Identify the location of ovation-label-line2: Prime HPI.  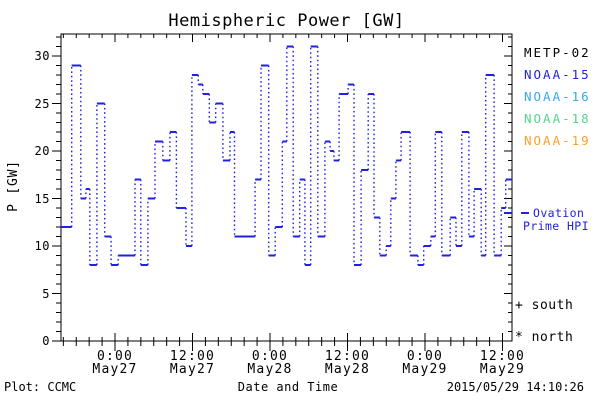
(556, 226).